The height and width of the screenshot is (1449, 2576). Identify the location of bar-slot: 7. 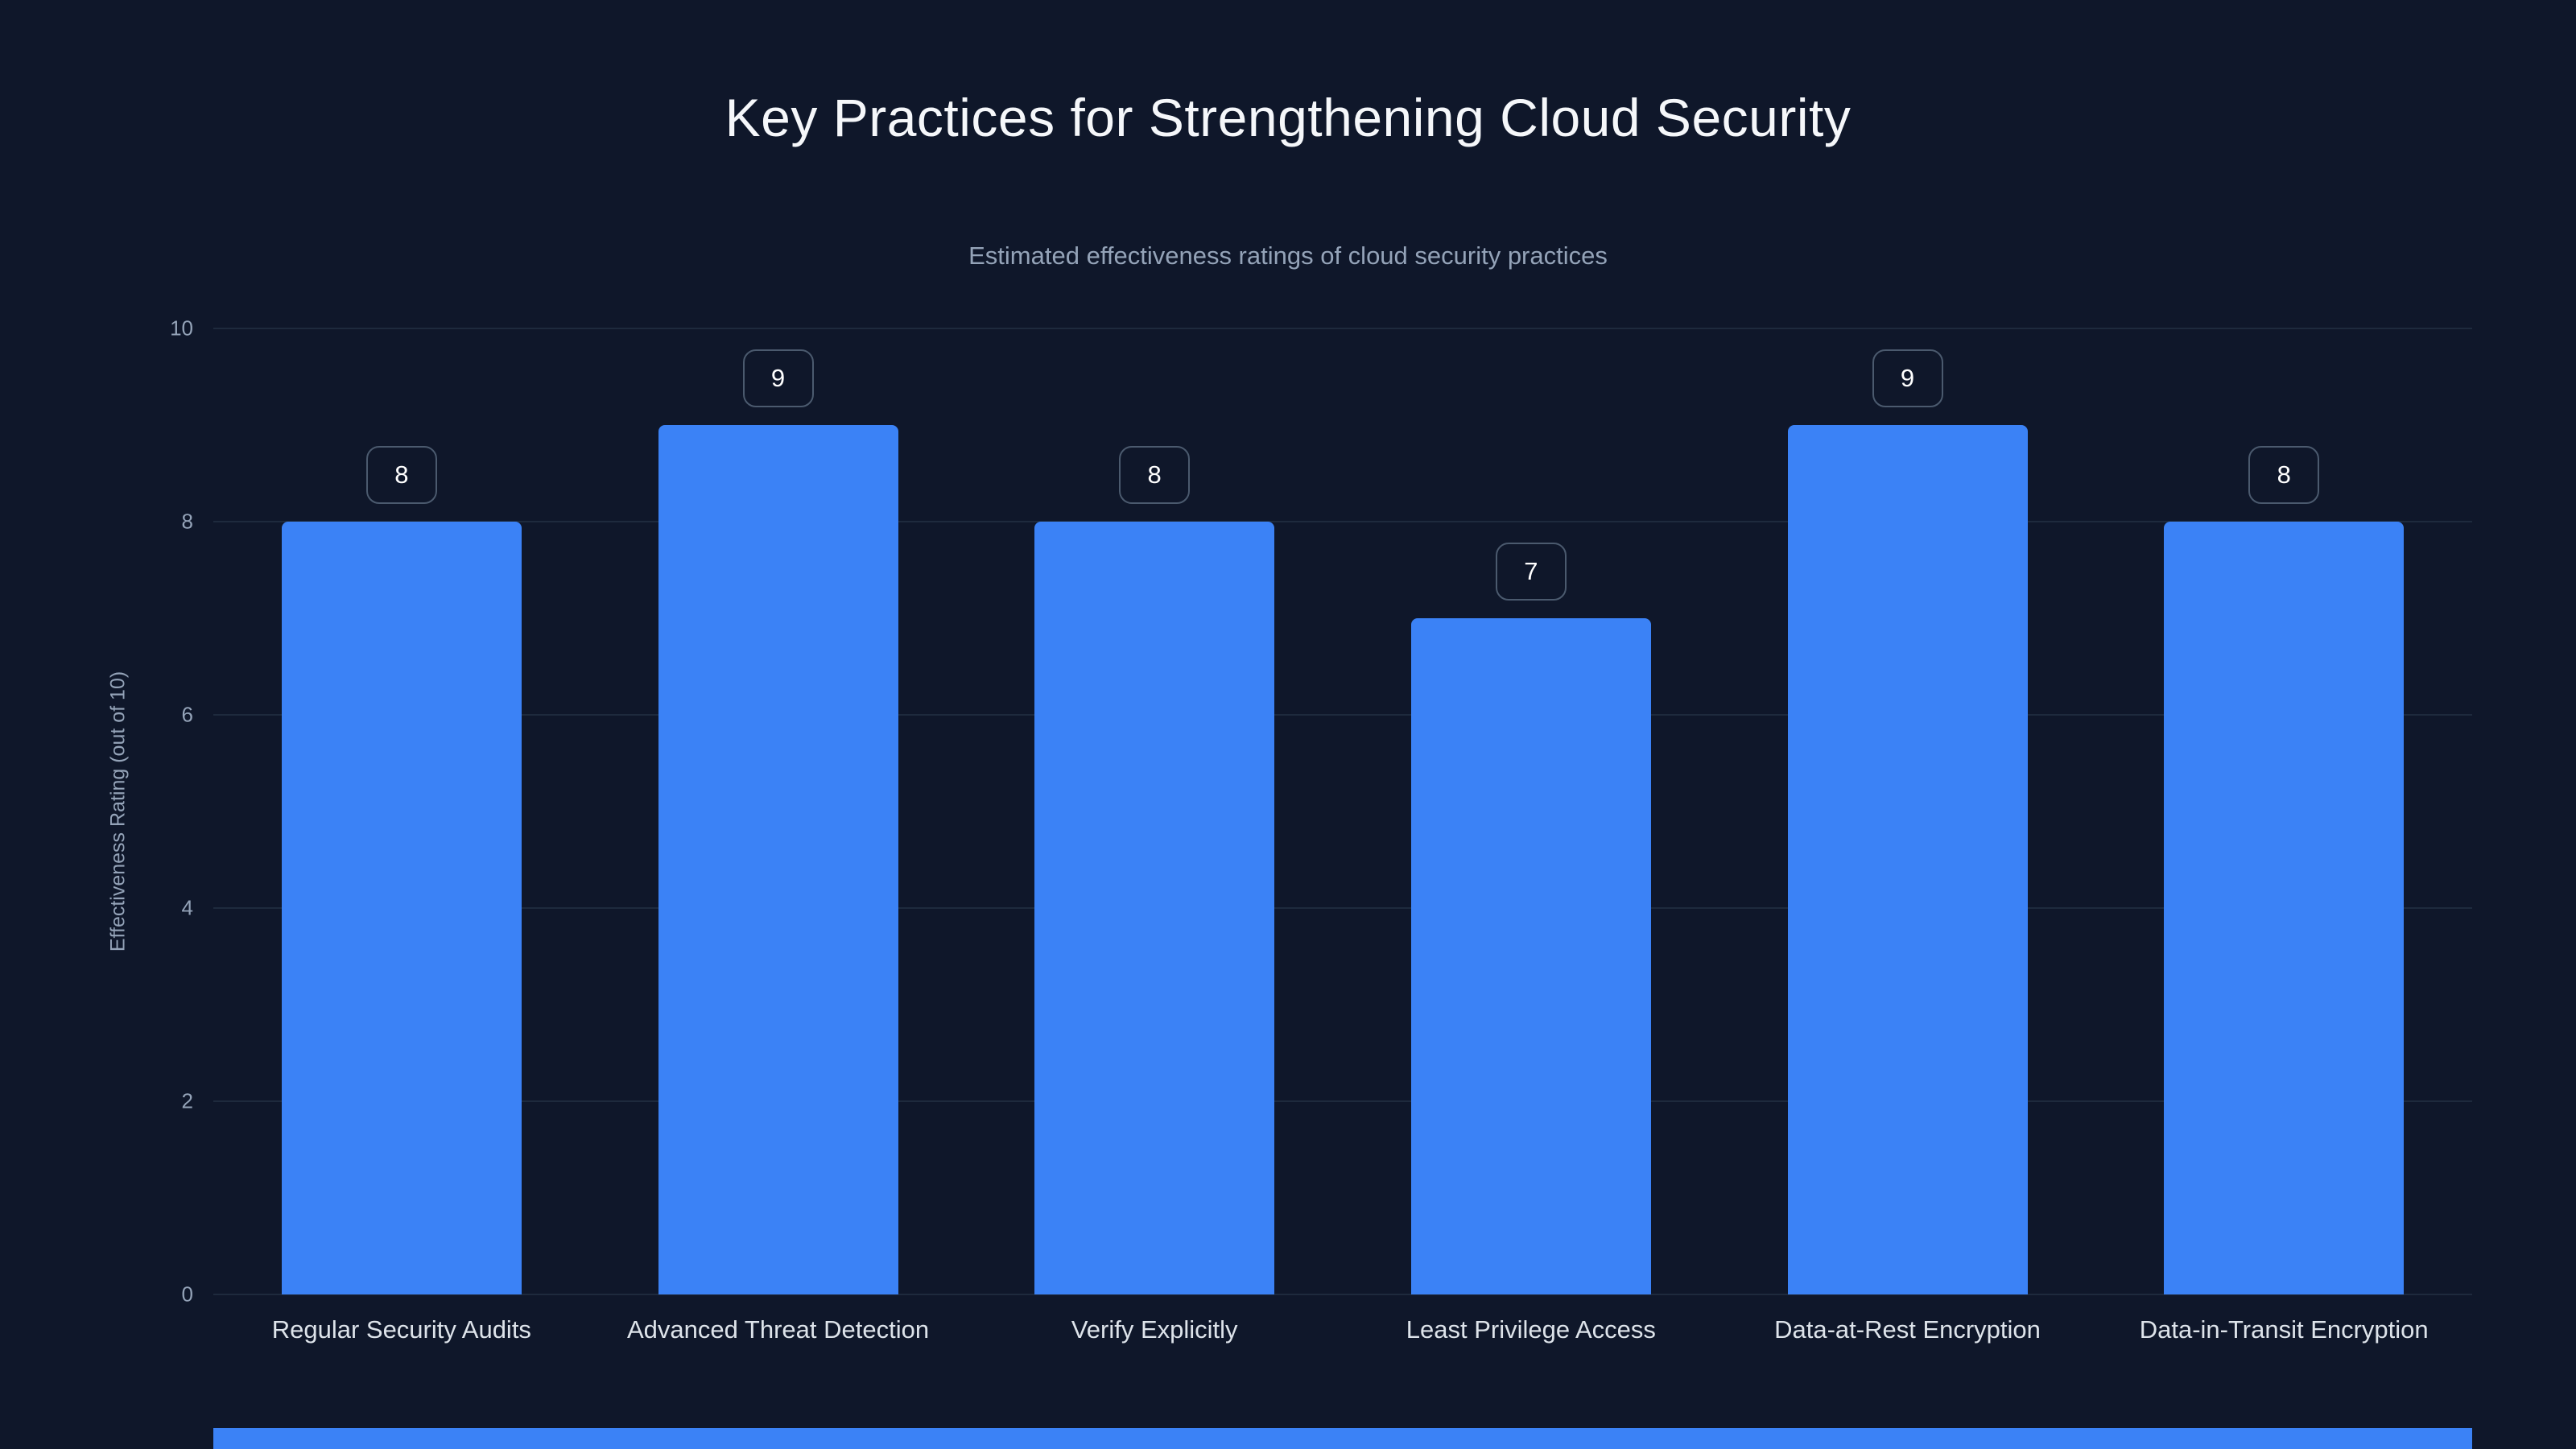
(1531, 811).